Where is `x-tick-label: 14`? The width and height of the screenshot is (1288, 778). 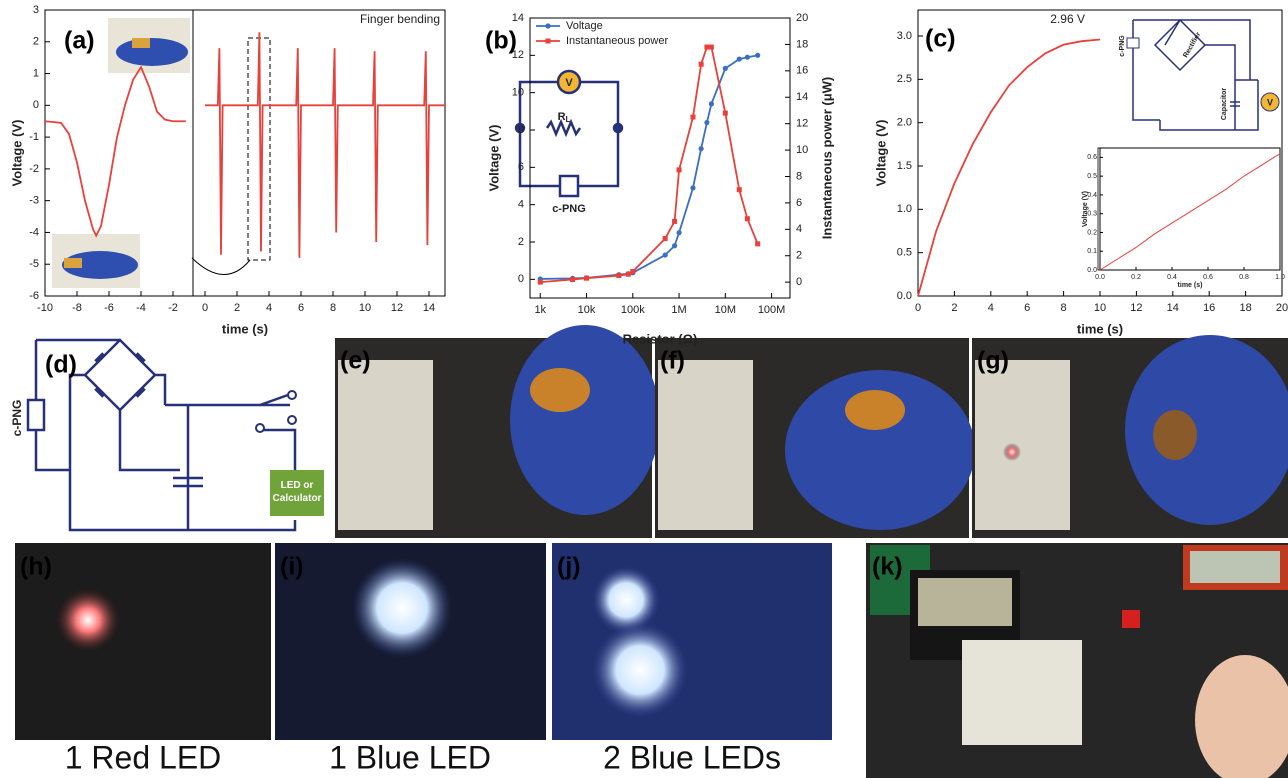 x-tick-label: 14 is located at coordinates (429, 308).